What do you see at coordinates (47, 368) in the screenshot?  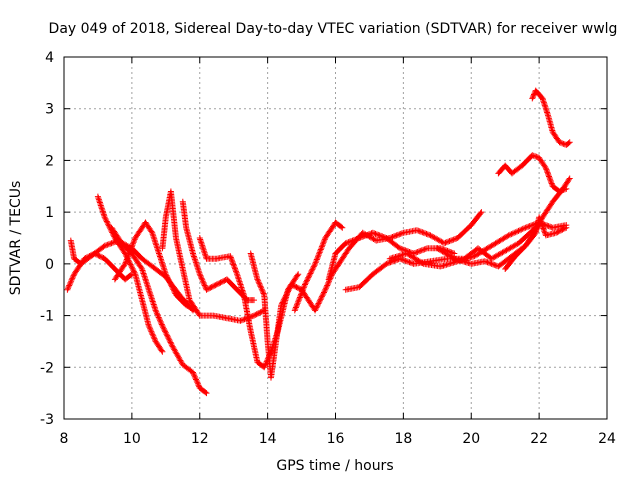 I see `y-tick-label: -2` at bounding box center [47, 368].